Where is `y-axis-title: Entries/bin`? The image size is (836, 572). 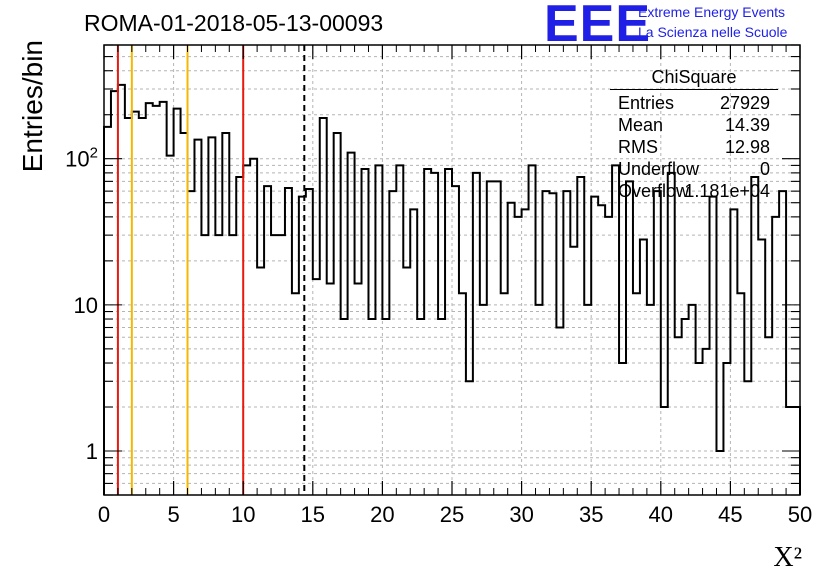 y-axis-title: Entries/bin is located at coordinates (32, 106).